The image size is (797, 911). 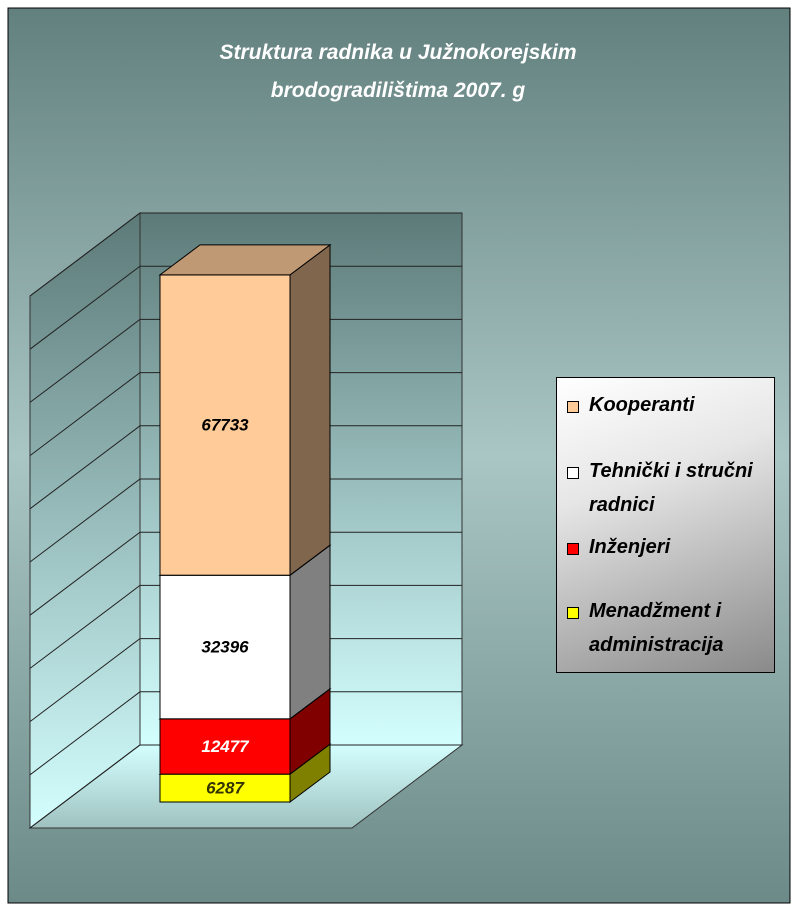 What do you see at coordinates (642, 405) in the screenshot?
I see `legend-label: Kooperanti` at bounding box center [642, 405].